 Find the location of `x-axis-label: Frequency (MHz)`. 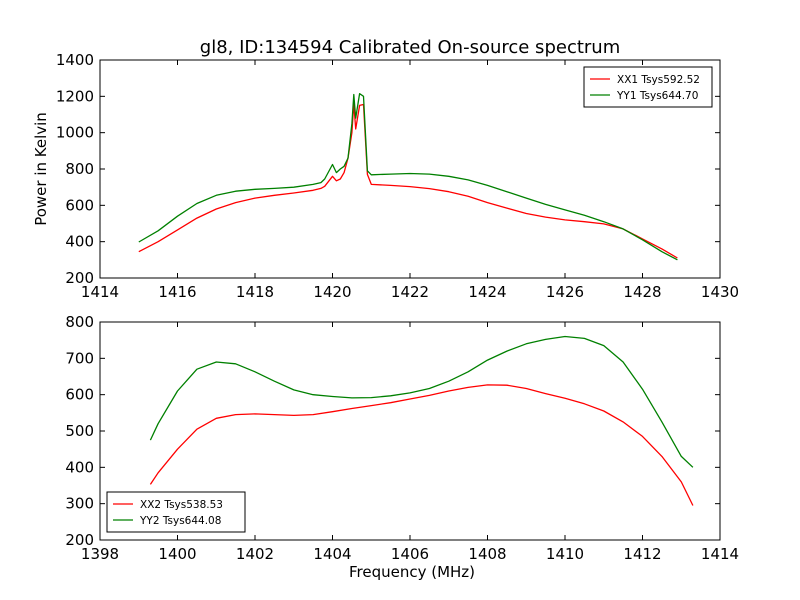

x-axis-label: Frequency (MHz) is located at coordinates (412, 572).